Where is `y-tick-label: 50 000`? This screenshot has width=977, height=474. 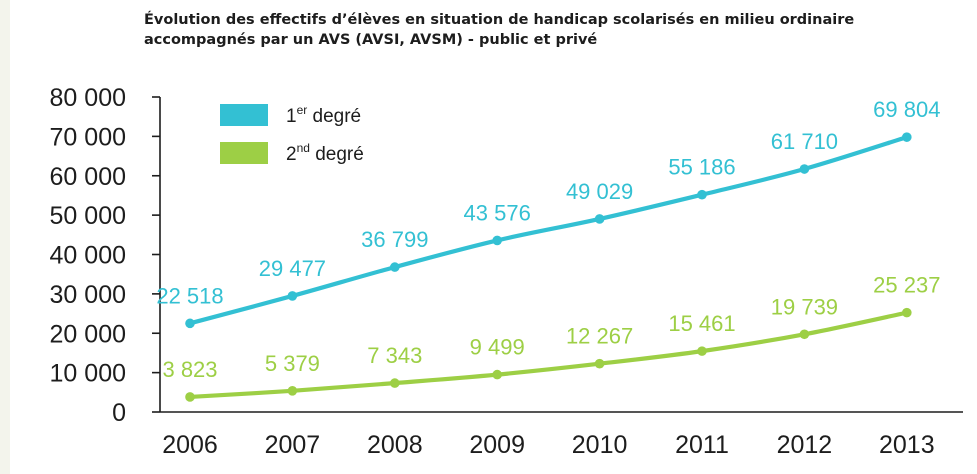 y-tick-label: 50 000 is located at coordinates (88, 216).